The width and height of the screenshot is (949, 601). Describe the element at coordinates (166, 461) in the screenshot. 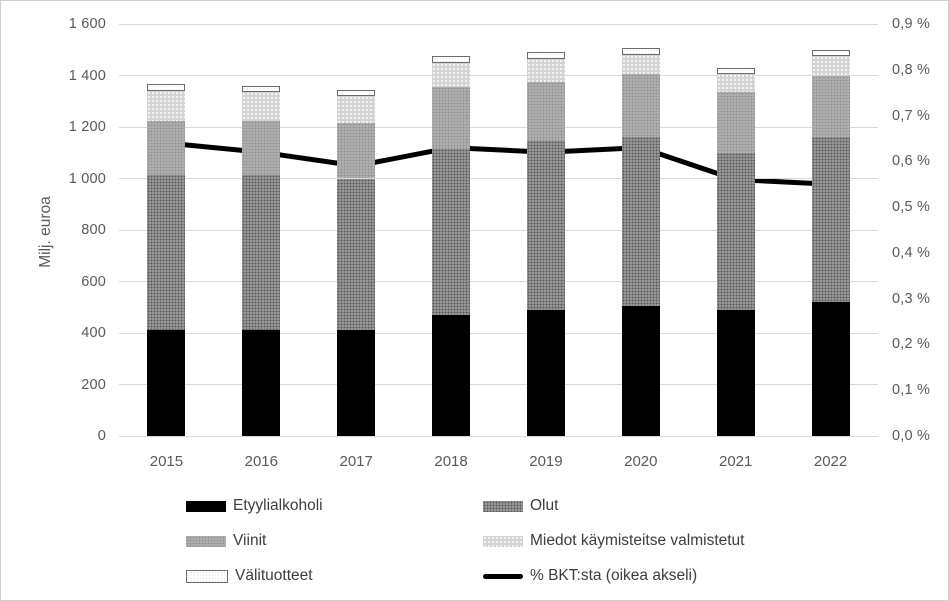

I see `x-axis-tick-label: 2015` at that location.